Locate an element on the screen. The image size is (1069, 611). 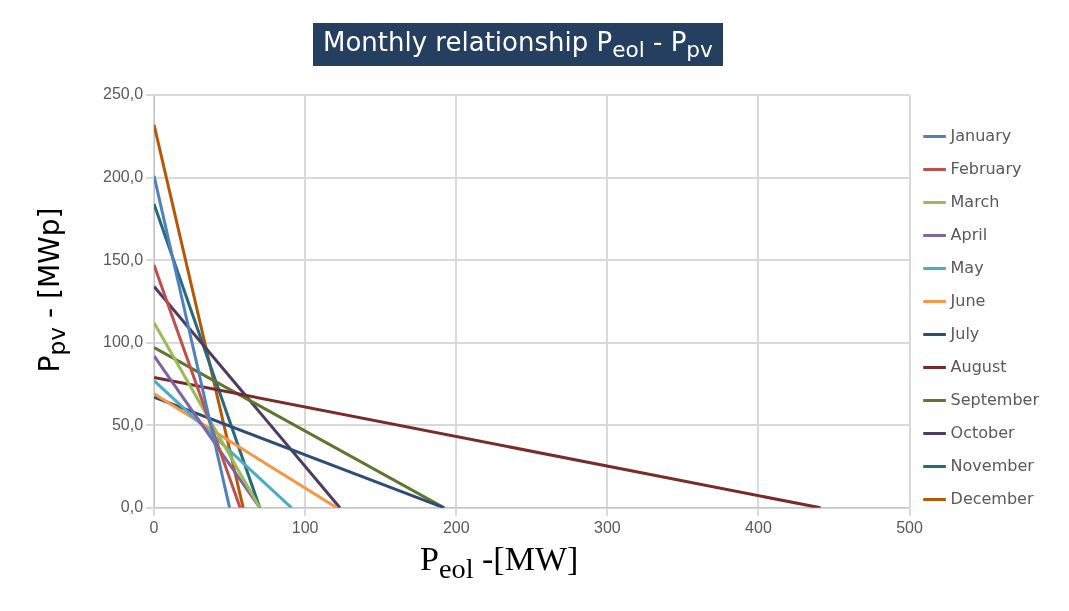
legend-label: June is located at coordinates (967, 300).